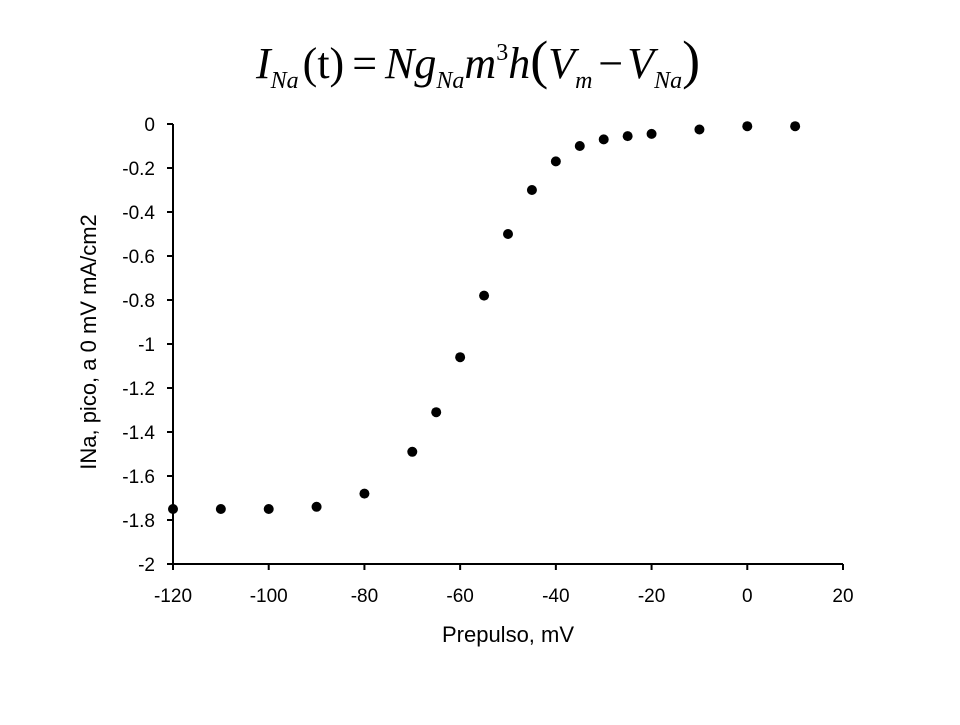 The width and height of the screenshot is (960, 725). Describe the element at coordinates (138, 257) in the screenshot. I see `y-tick-label: -0.6` at that location.